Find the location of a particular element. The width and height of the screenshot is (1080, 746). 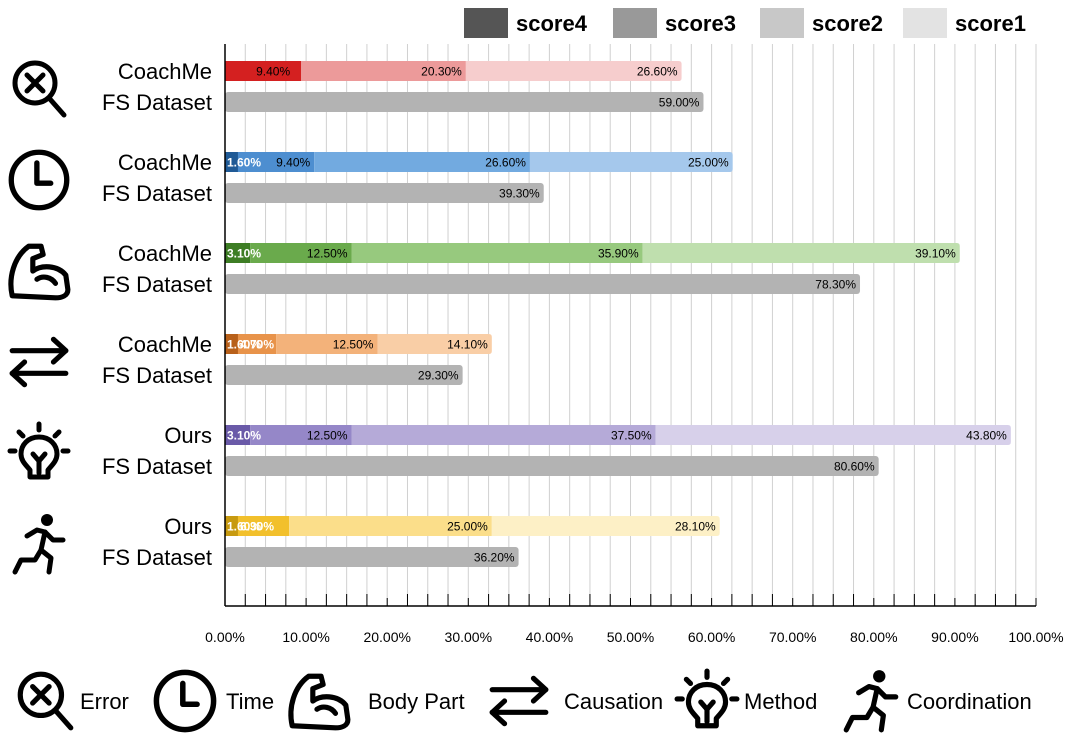

x-tick-label: 50.00% is located at coordinates (630, 637).